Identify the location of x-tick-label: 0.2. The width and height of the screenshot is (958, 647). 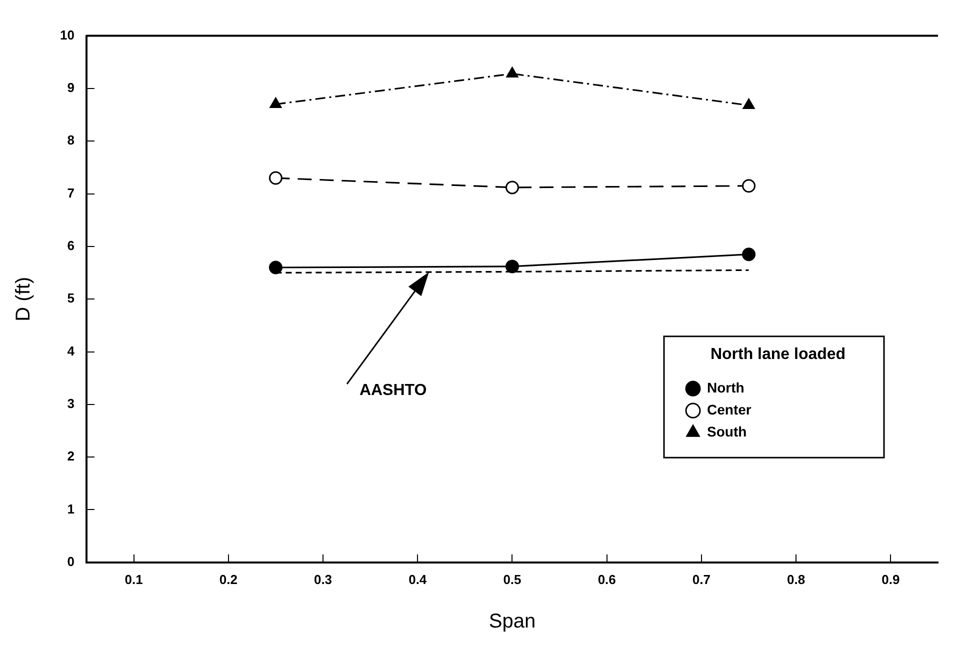
(228, 579).